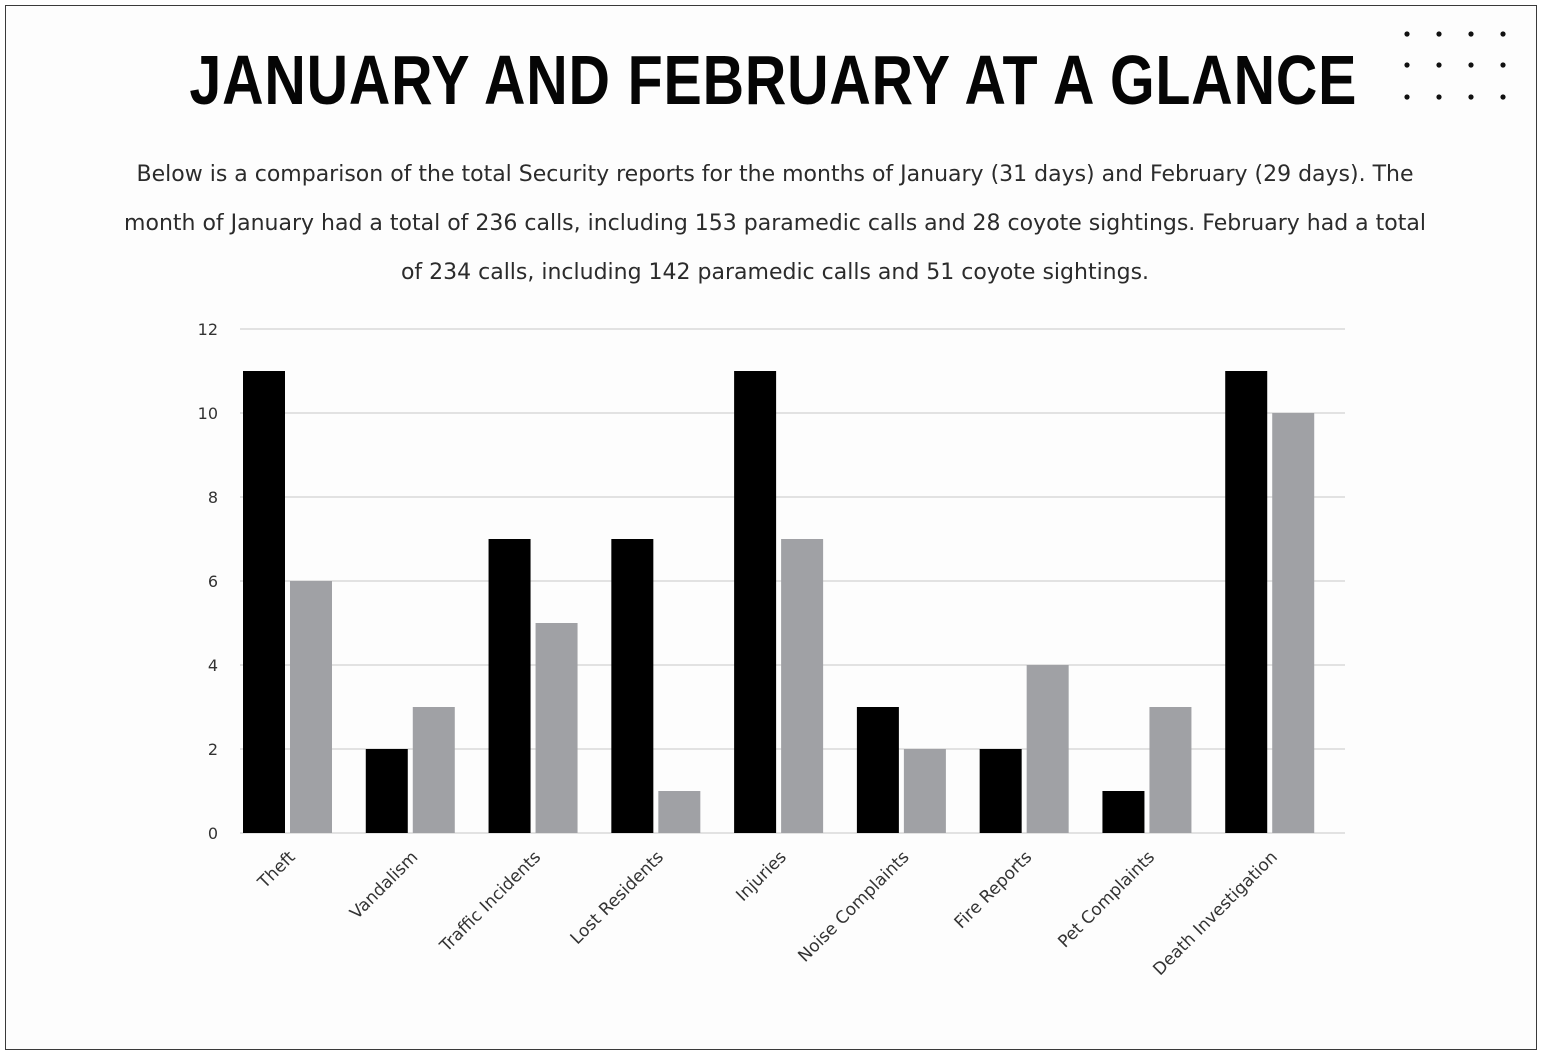 The image size is (1548, 1053). Describe the element at coordinates (491, 902) in the screenshot. I see `x-tick-label: Traffic Incidents` at that location.